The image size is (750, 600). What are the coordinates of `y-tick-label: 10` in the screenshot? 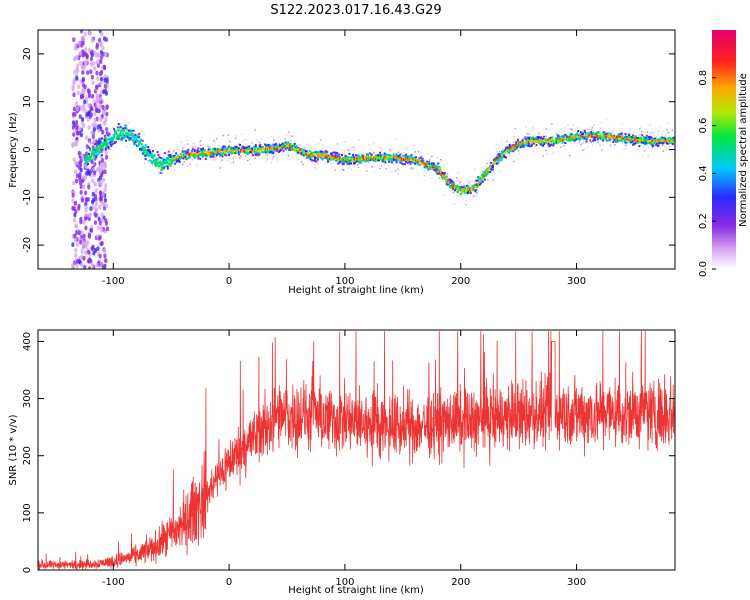 It's located at (27, 101).